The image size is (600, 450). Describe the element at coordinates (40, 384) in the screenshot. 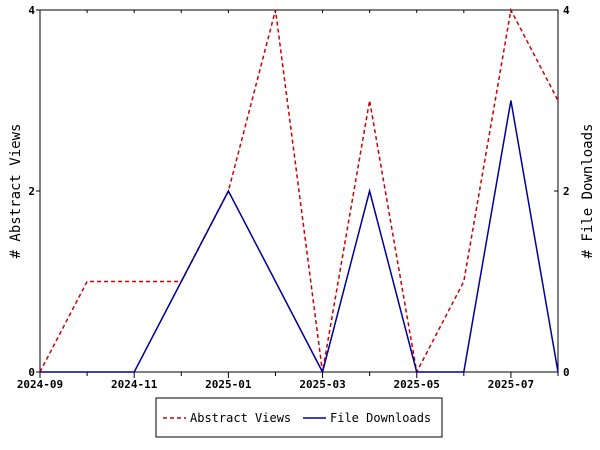

I see `x-tick-label: 2024-09` at that location.